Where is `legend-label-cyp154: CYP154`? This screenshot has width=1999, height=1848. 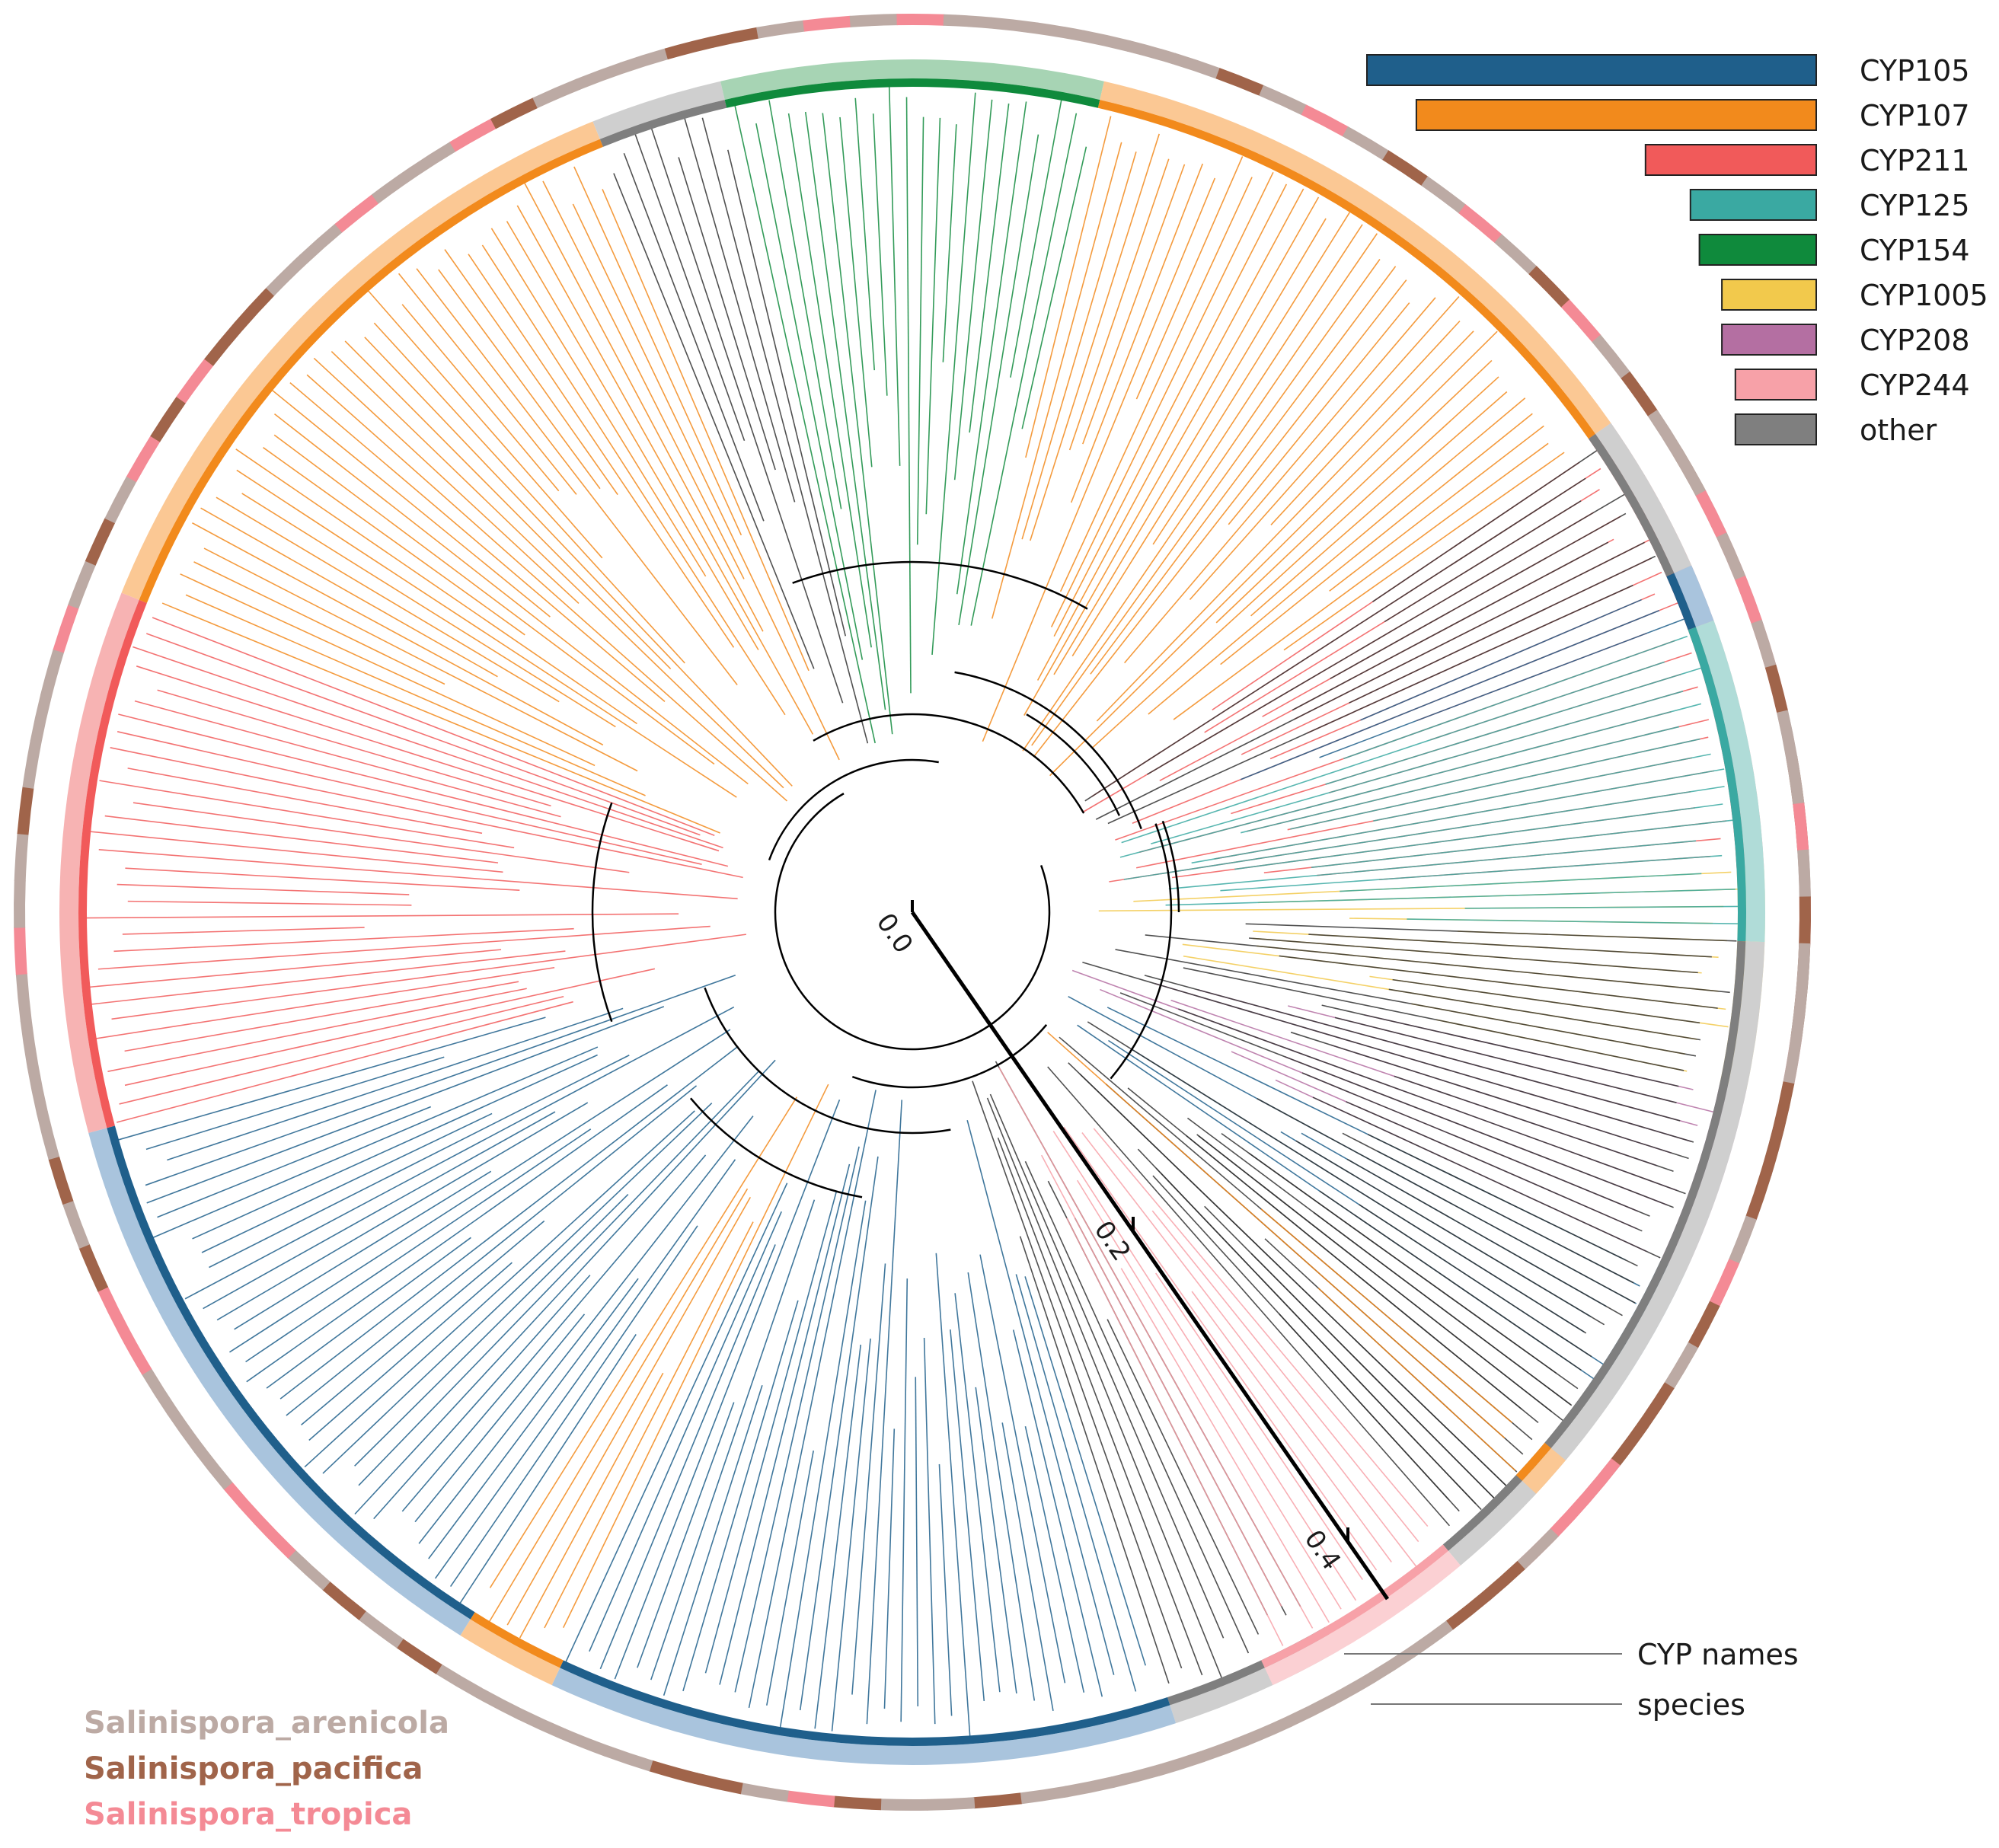 legend-label-cyp154: CYP154 is located at coordinates (1915, 250).